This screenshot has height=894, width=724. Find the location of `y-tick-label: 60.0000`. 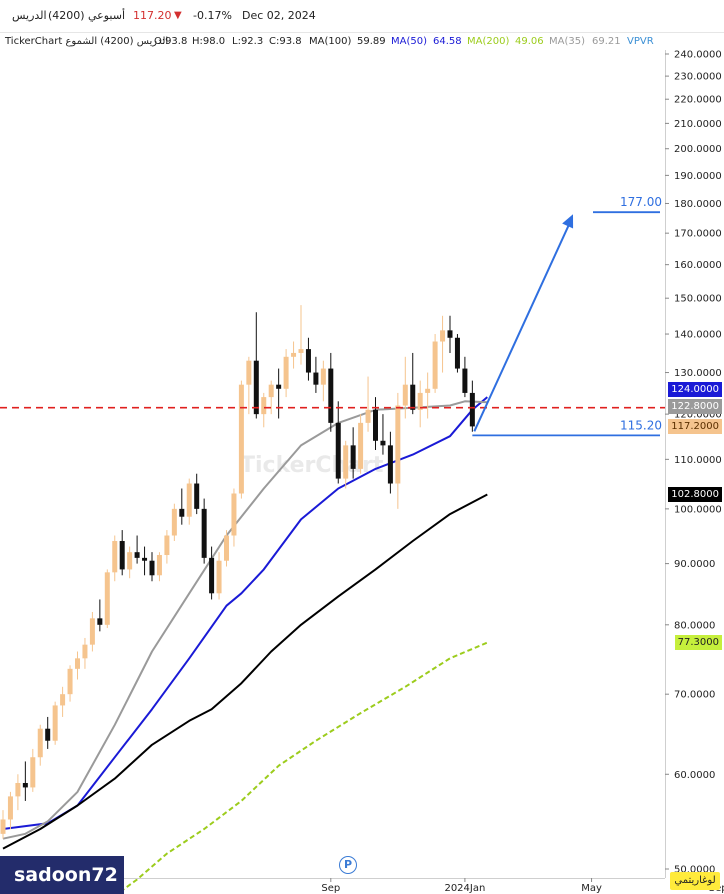

y-tick-label: 60.0000 is located at coordinates (694, 775).